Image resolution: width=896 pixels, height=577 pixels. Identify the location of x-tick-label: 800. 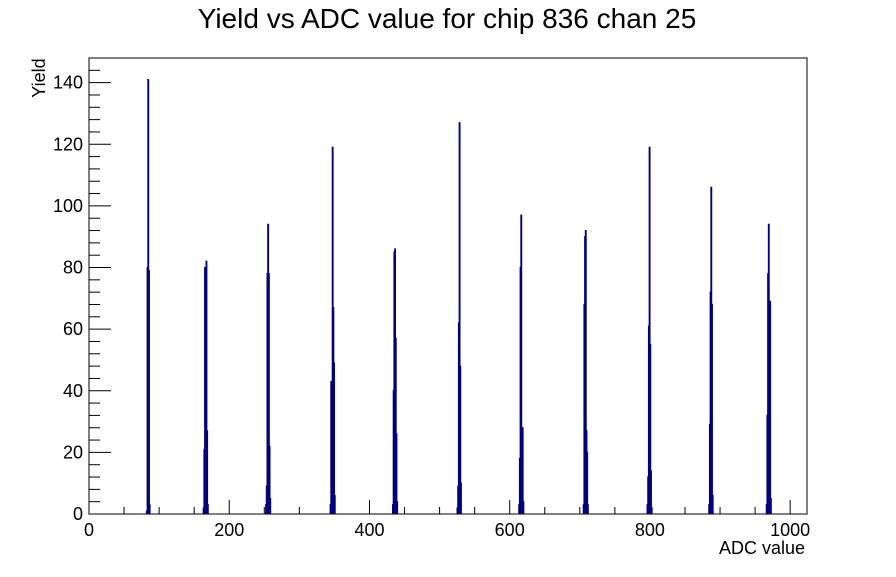
(650, 530).